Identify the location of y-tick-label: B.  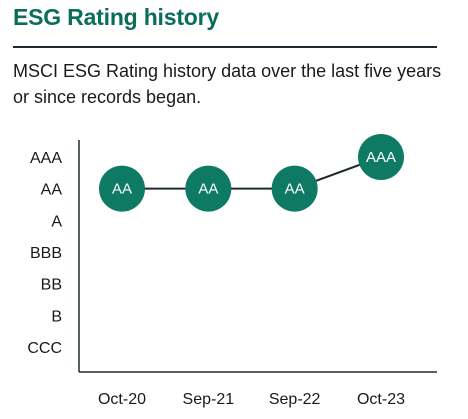
(56, 316).